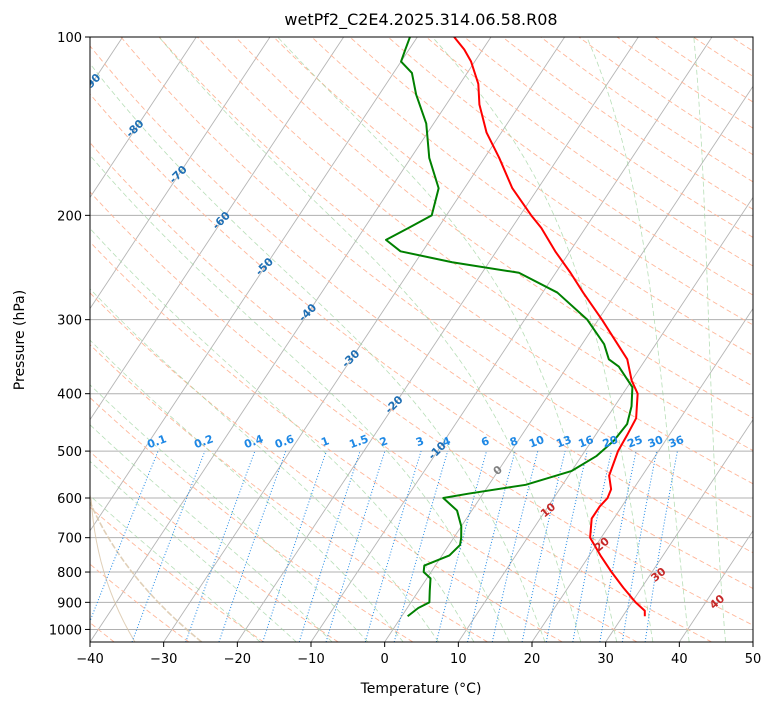  What do you see at coordinates (655, 442) in the screenshot?
I see `mixing-ratio-label: 30` at bounding box center [655, 442].